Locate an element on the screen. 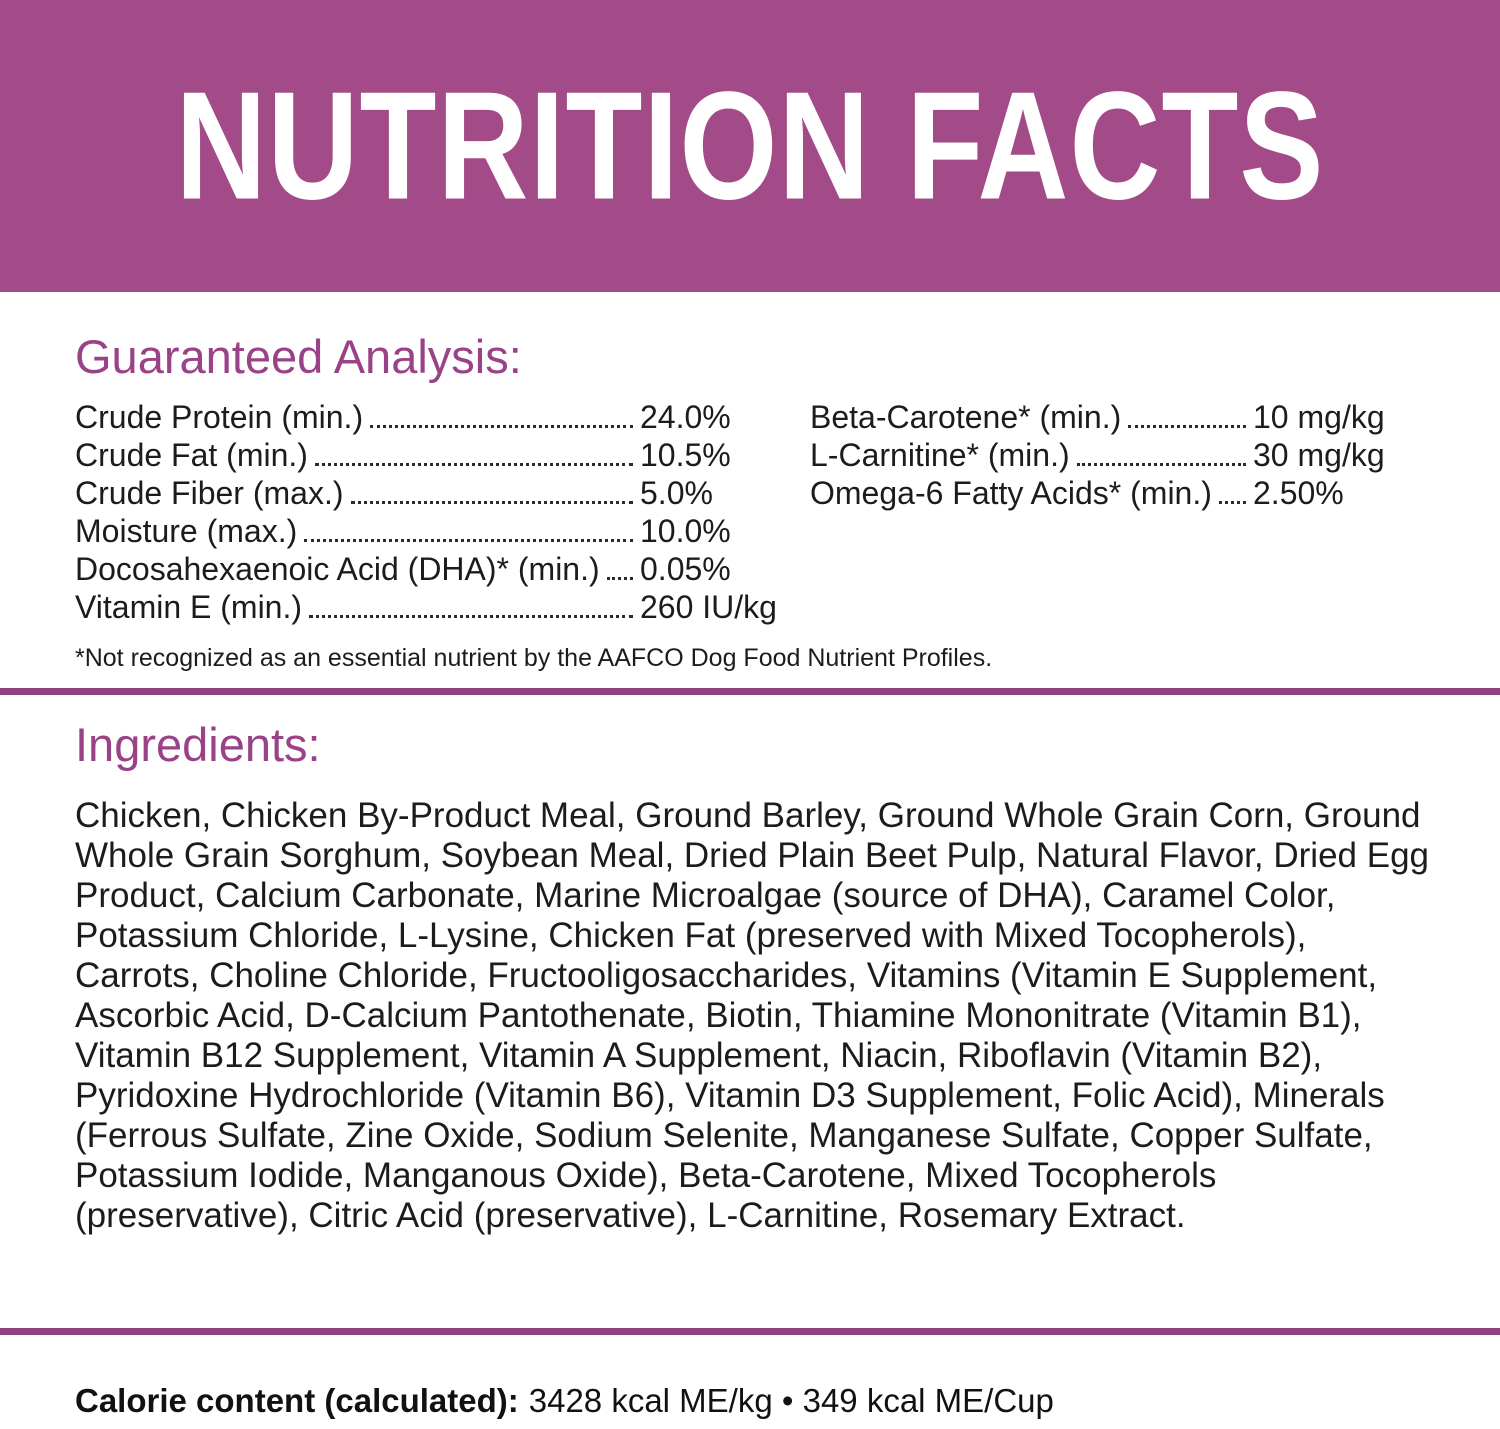 This screenshot has width=1500, height=1429. ga-row-value: 10.5% is located at coordinates (685, 455).